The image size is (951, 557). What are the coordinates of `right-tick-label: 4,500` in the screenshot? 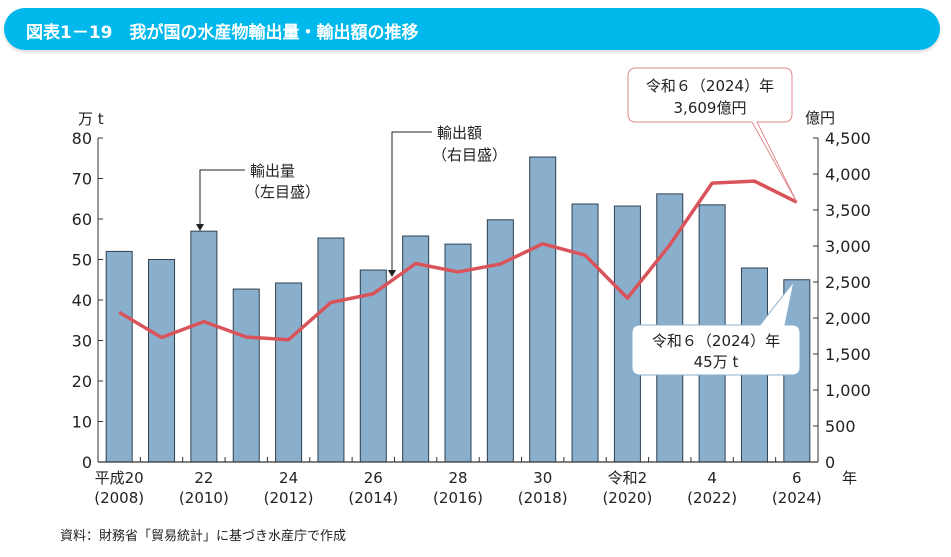 It's located at (848, 138).